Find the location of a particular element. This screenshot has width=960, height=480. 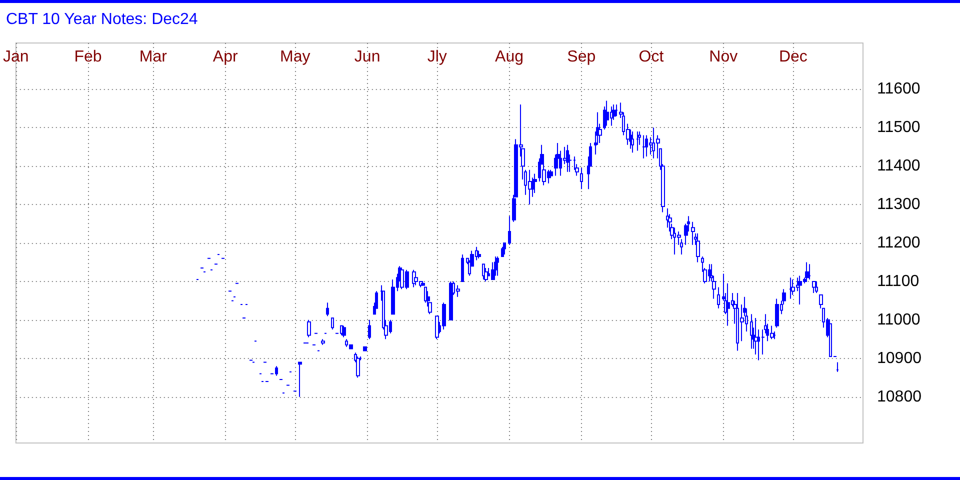

x-tick-label: Nov is located at coordinates (723, 57).